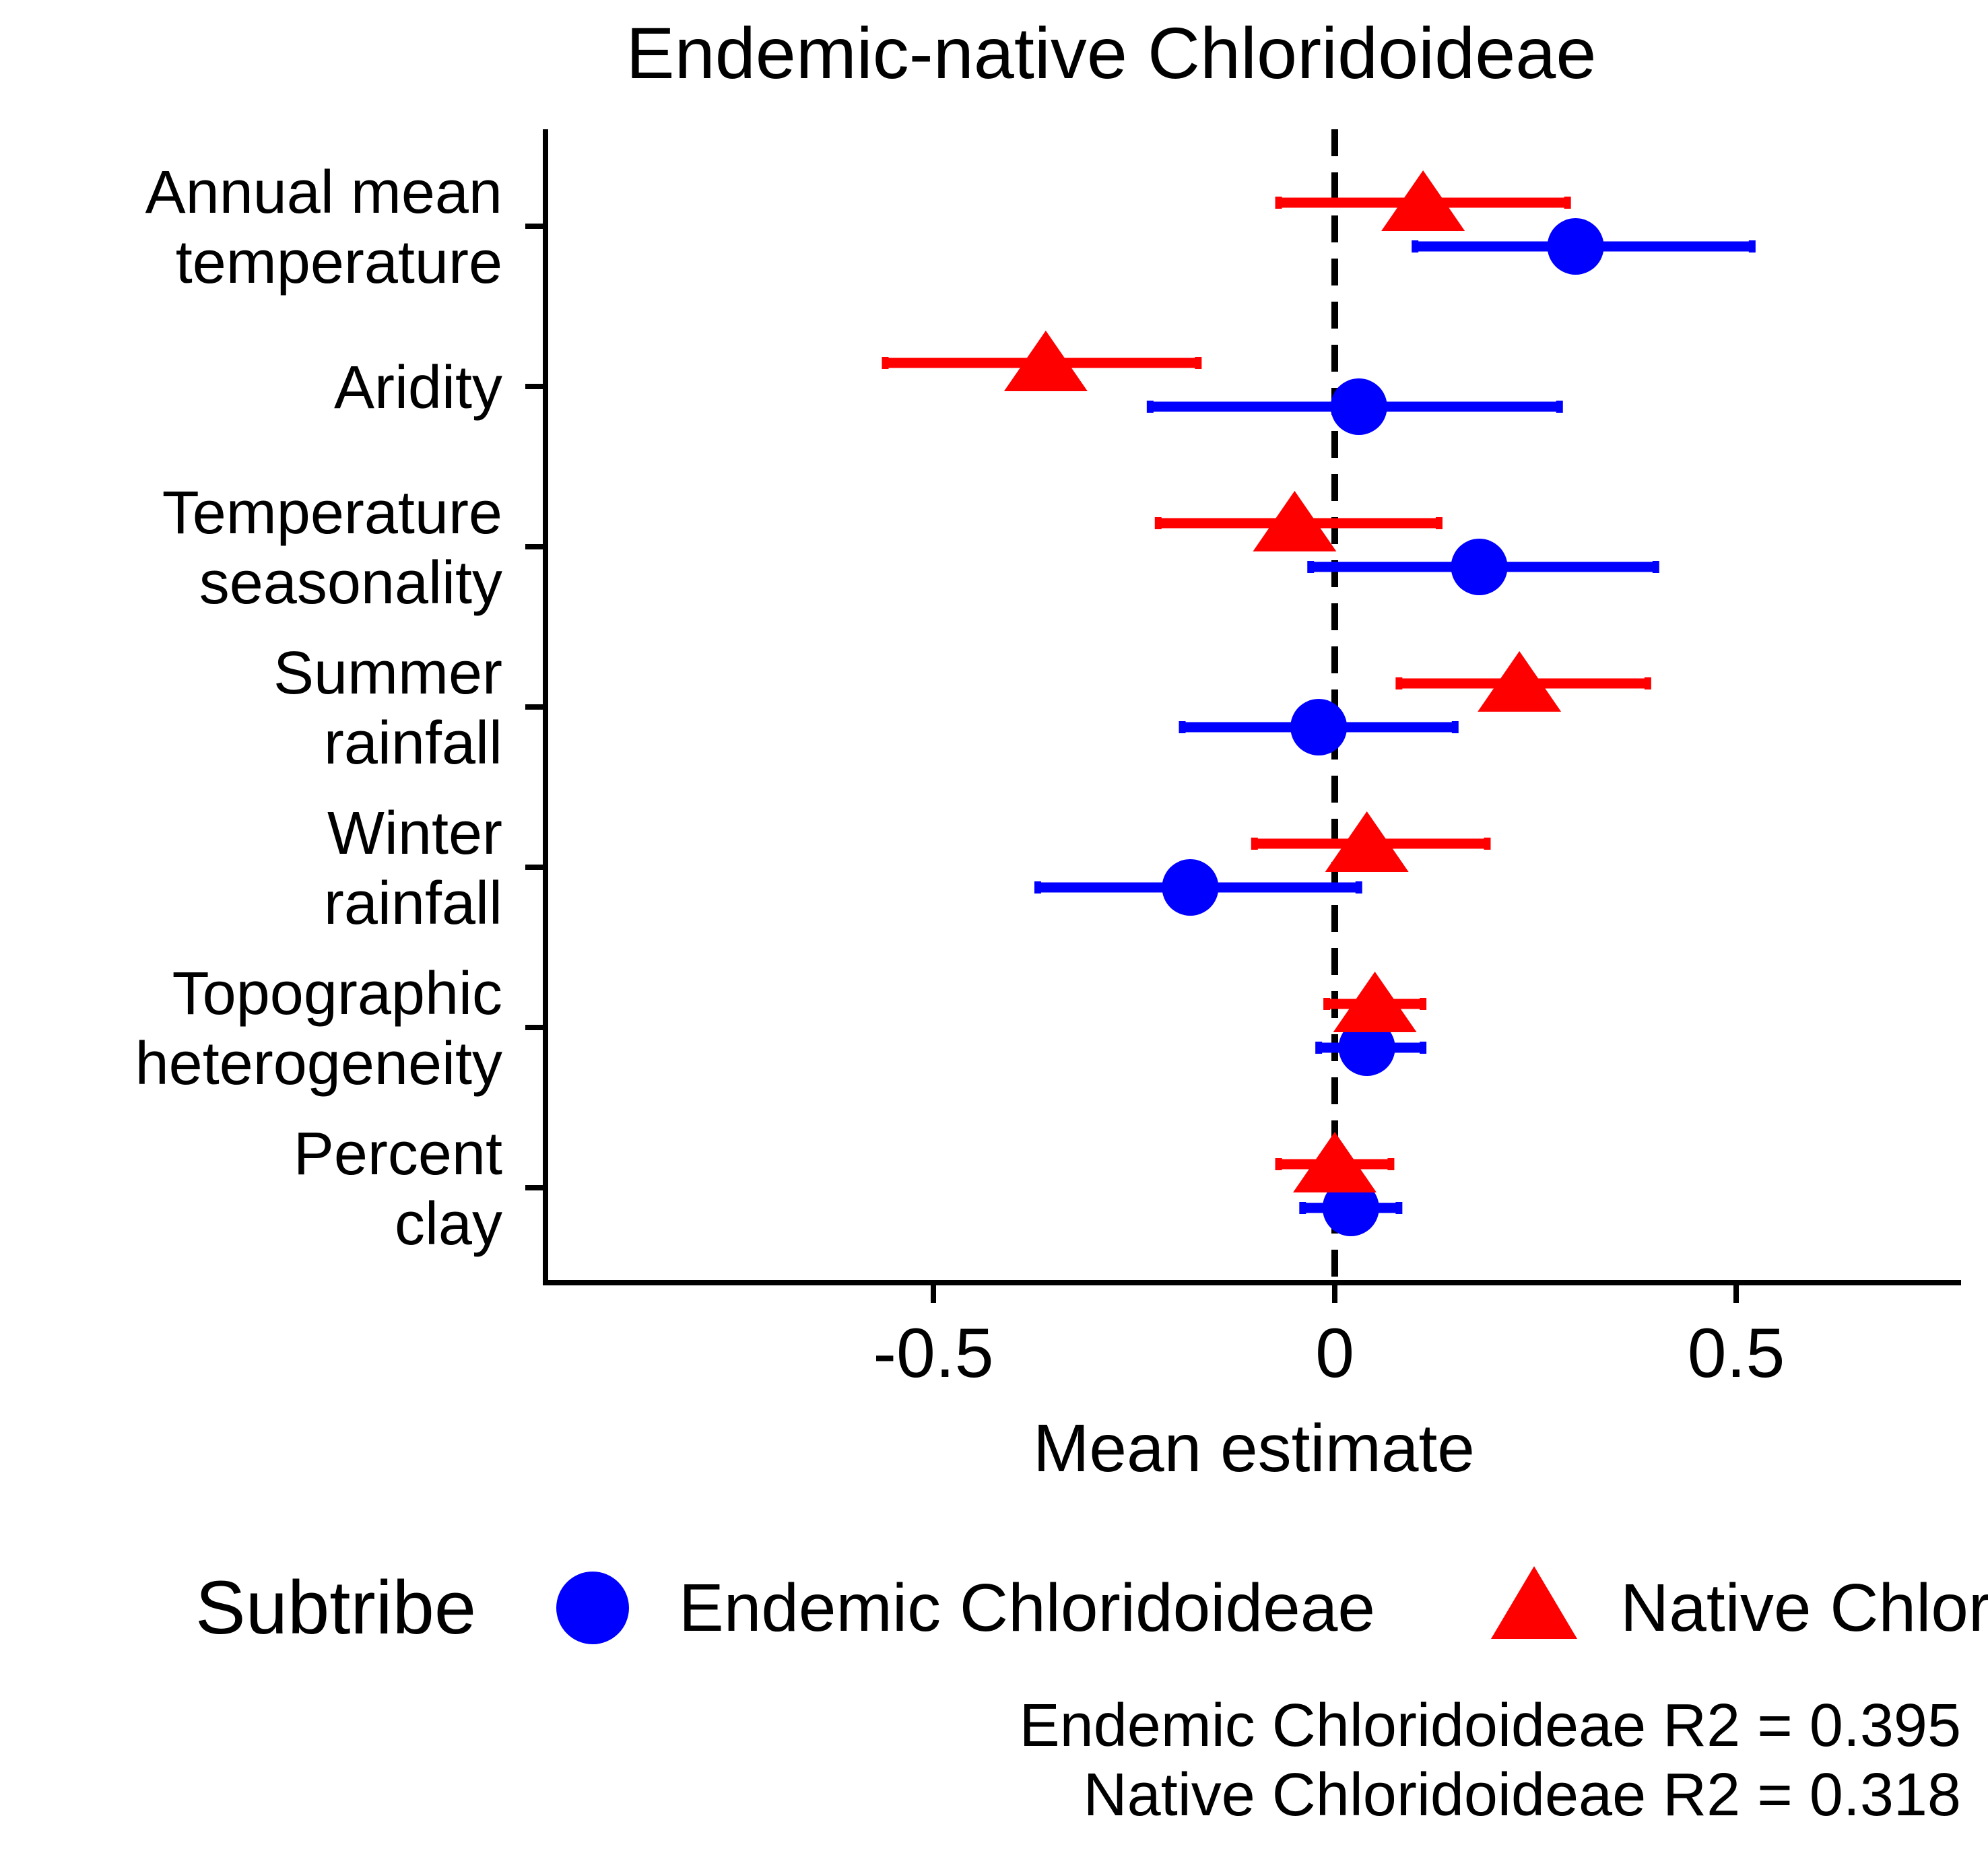 The height and width of the screenshot is (1855, 1988). I want to click on chart-title: Endemic-native Chloridoideae, so click(1111, 53).